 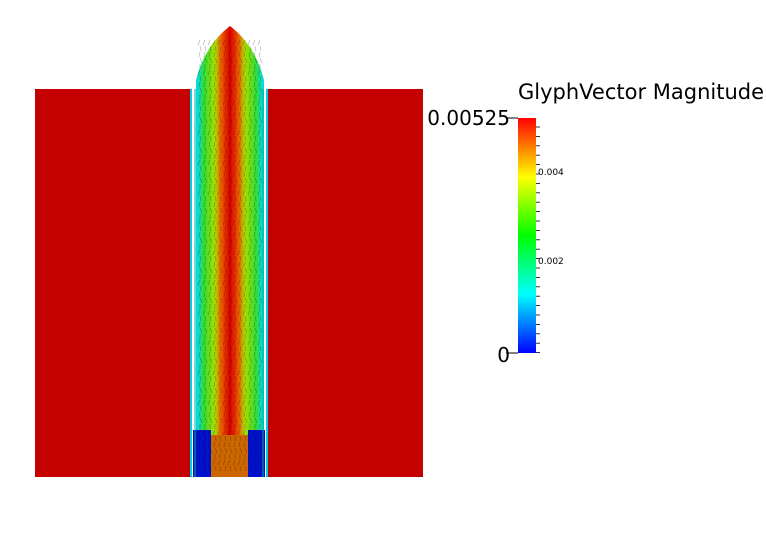 I want to click on legend-min-label: 0, so click(x=503, y=355).